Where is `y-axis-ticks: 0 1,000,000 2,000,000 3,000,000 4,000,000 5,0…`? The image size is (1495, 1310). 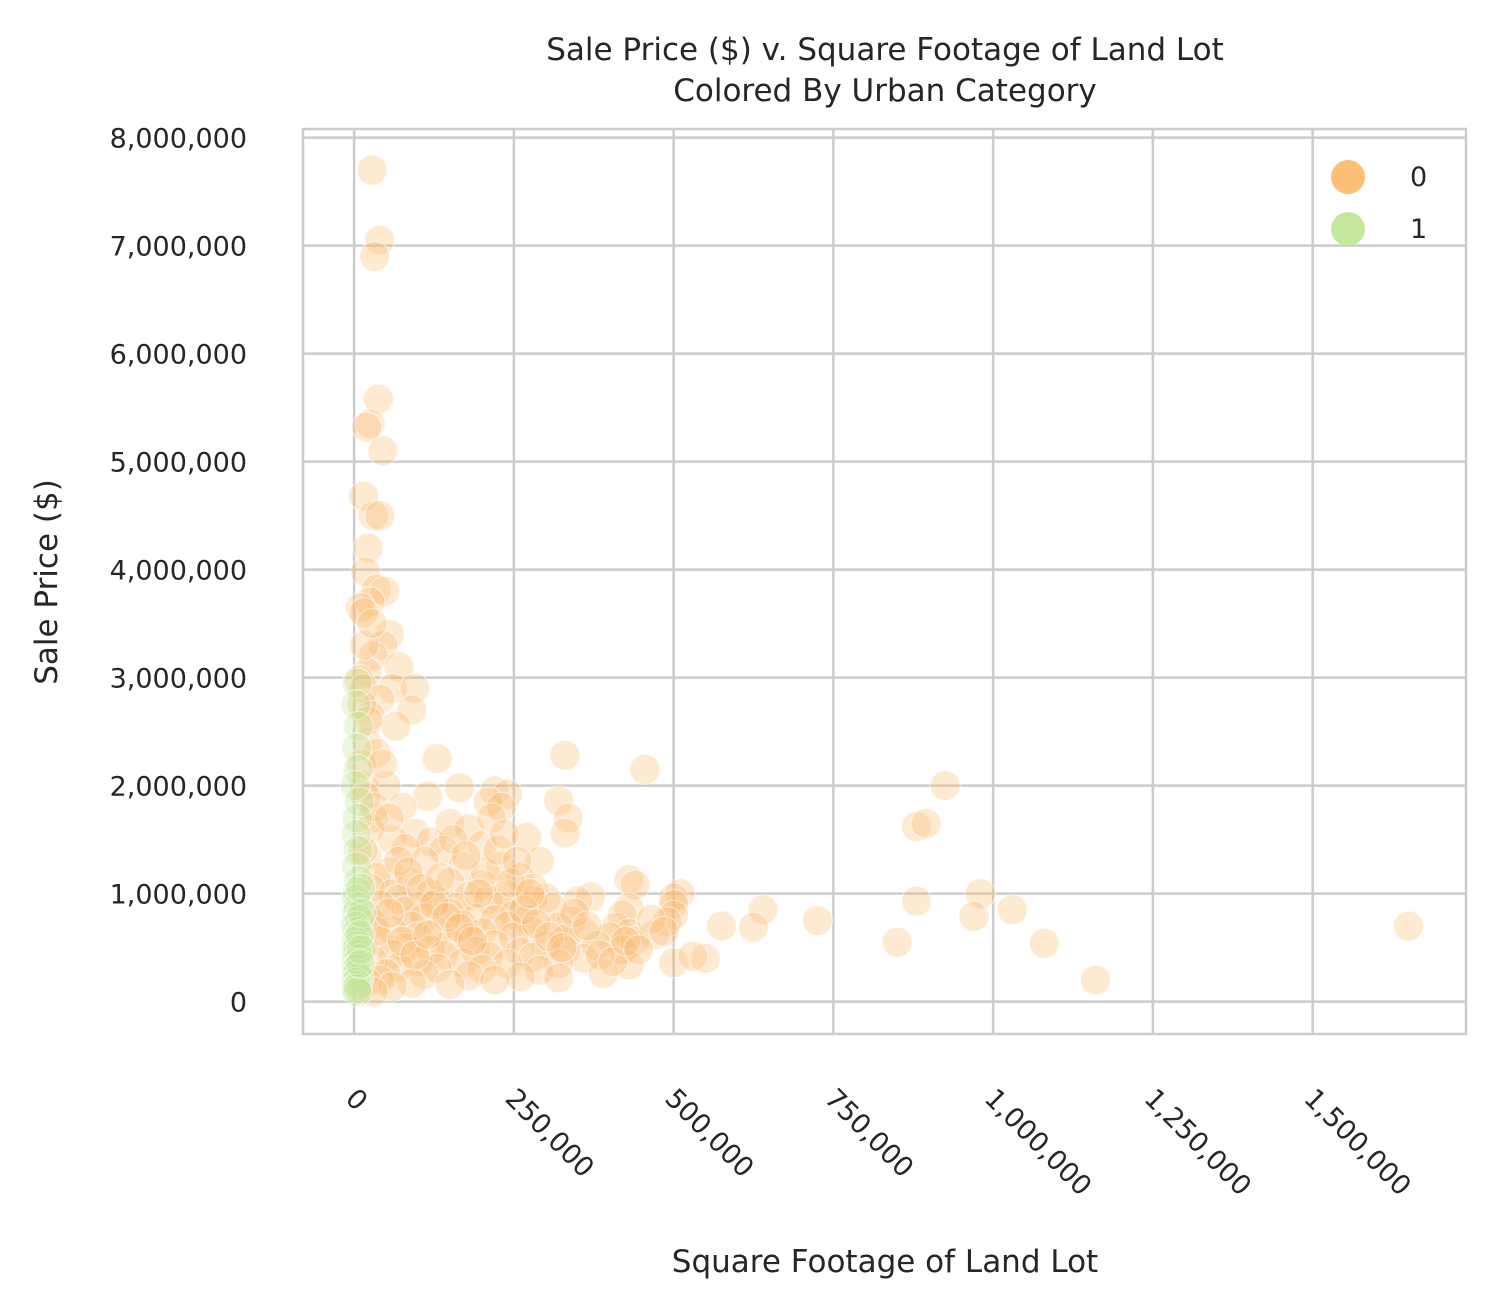
y-axis-ticks: 0 1,000,000 2,000,000 3,000,000 4,000,000 5,0… is located at coordinates (178, 571).